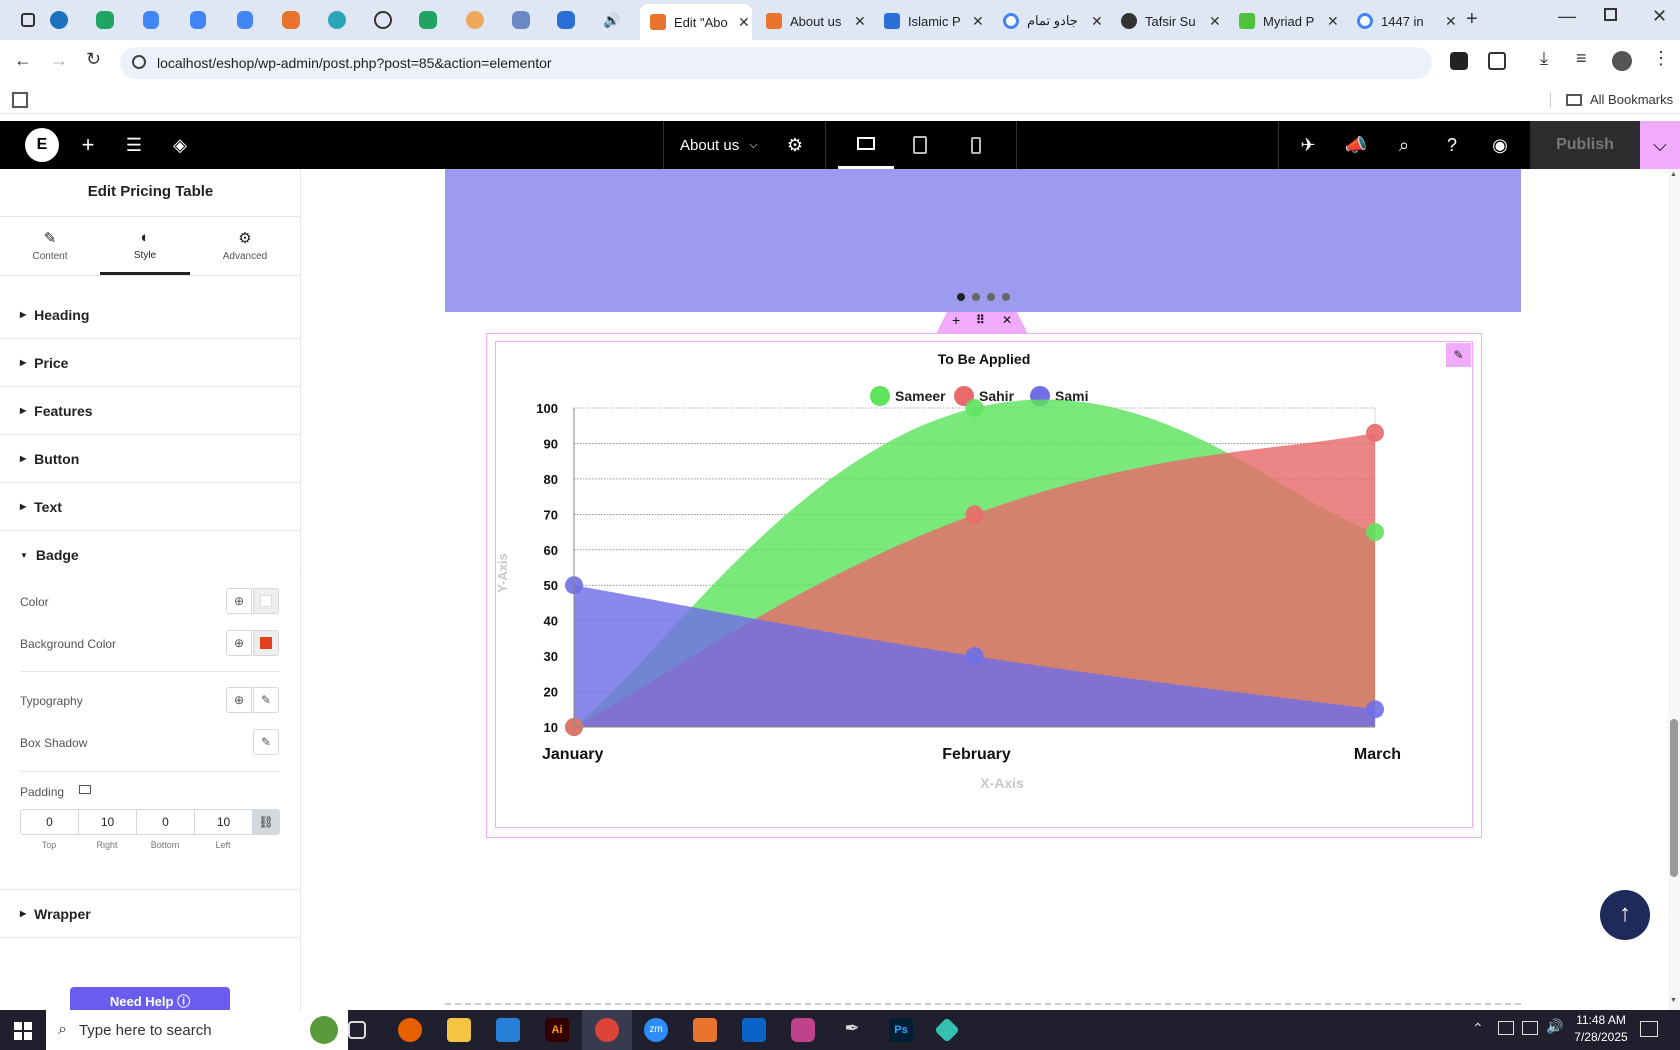 The width and height of the screenshot is (1680, 1050). What do you see at coordinates (1071, 396) in the screenshot?
I see `legend-label-sami: Sami` at bounding box center [1071, 396].